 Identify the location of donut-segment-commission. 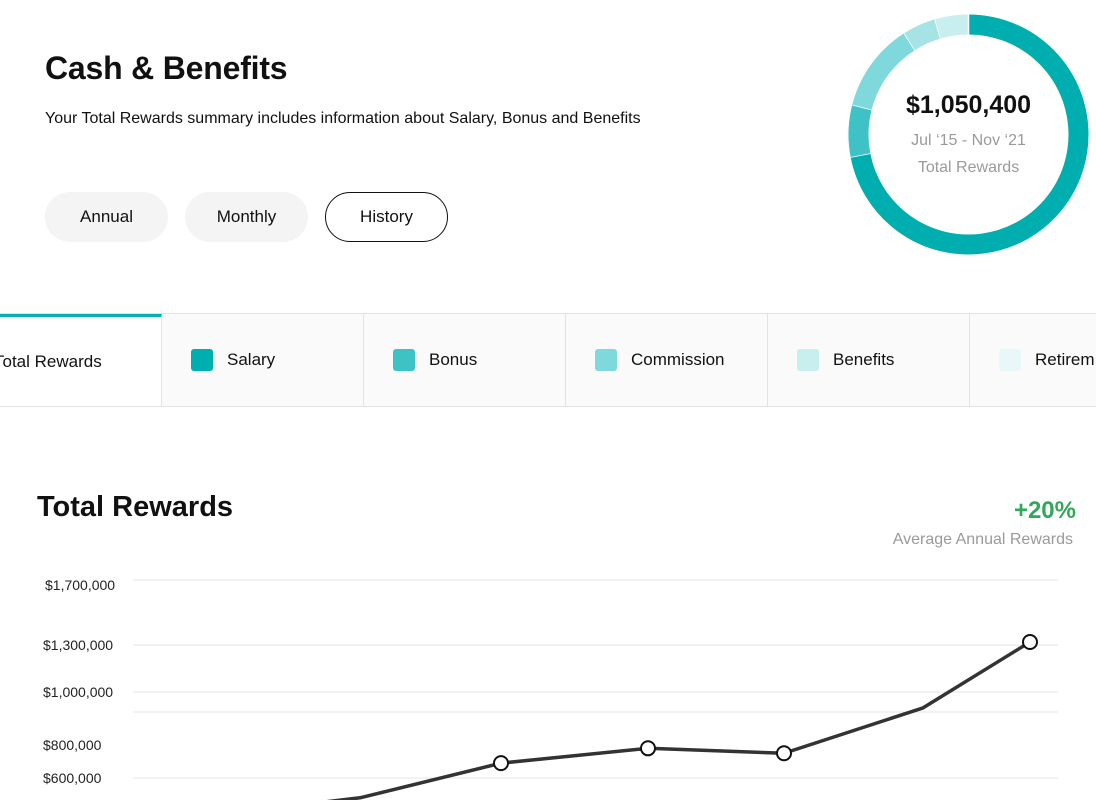
(884, 71).